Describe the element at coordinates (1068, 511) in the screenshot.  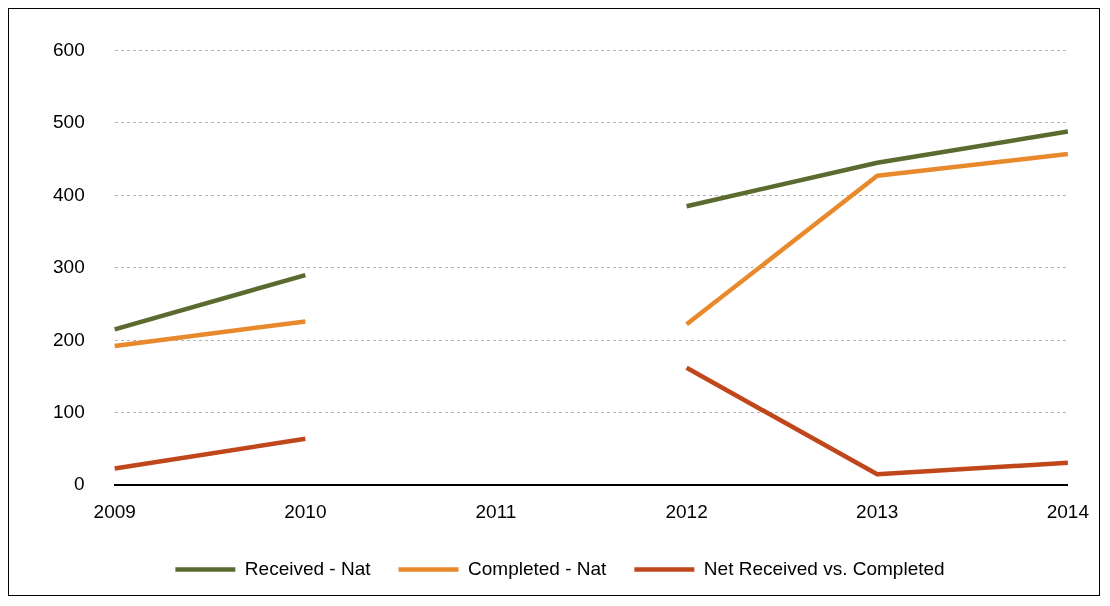
I see `x-tick-label: 2014` at that location.